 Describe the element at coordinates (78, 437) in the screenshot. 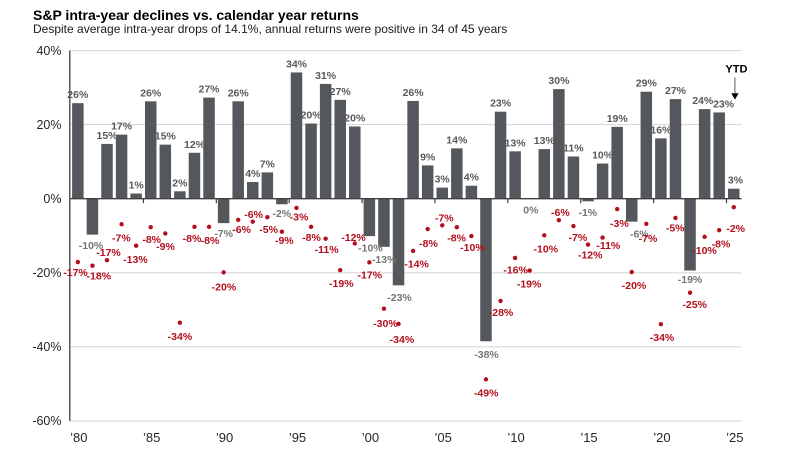

I see `svg-text: ’80` at that location.